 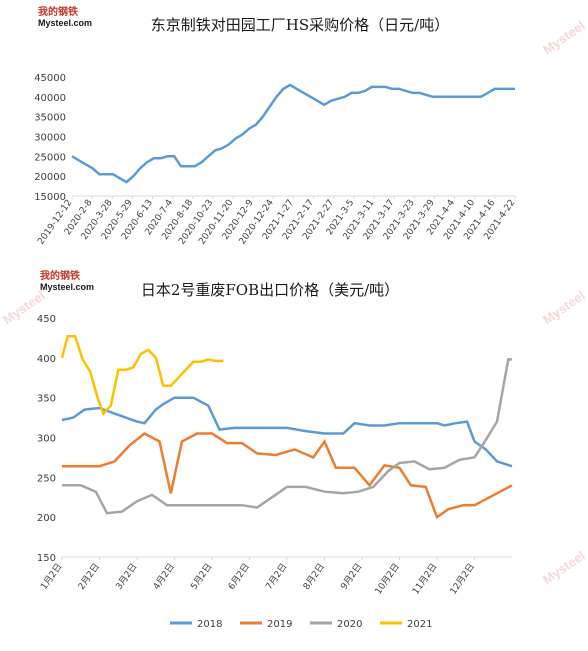 I want to click on x-tick-label: 10月2日, so click(x=387, y=578).